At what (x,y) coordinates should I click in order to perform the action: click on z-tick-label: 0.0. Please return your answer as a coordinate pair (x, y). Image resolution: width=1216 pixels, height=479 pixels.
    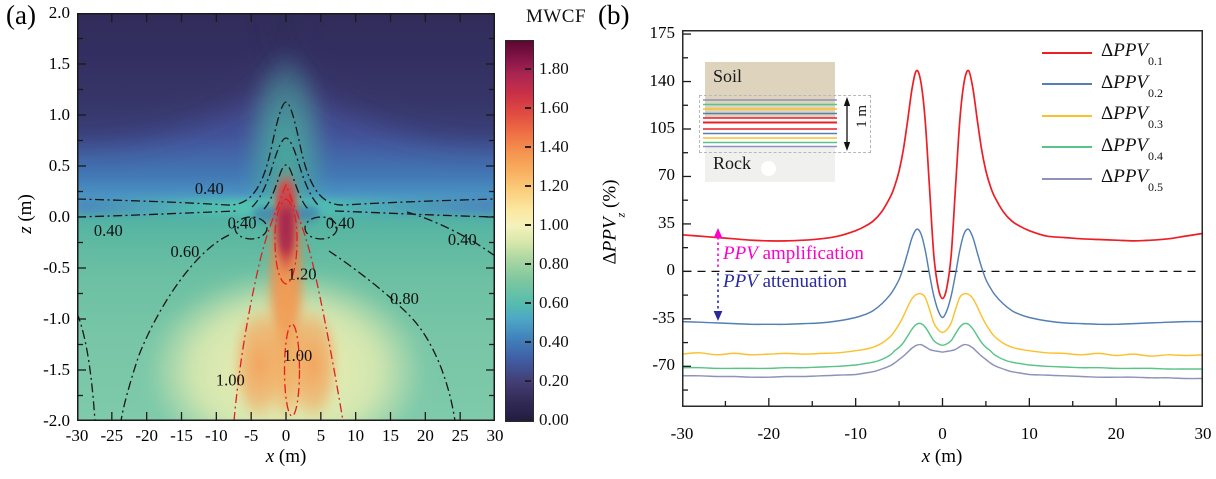
    Looking at the image, I should click on (59, 216).